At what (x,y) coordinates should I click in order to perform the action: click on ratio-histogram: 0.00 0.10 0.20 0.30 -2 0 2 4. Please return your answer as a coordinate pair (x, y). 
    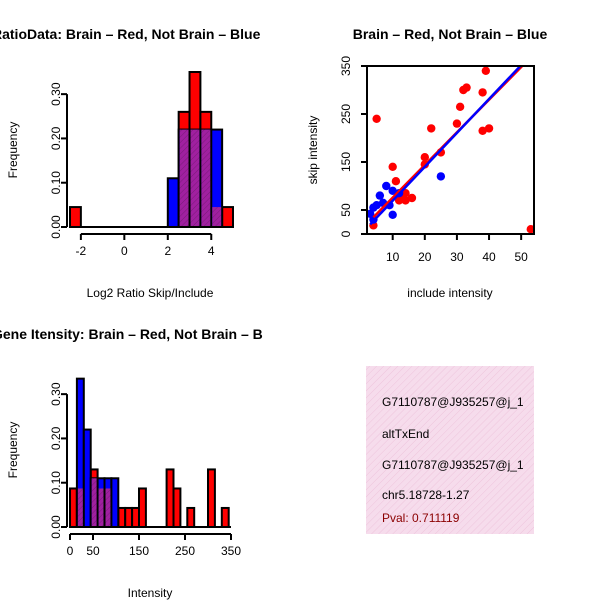
    Looking at the image, I should click on (141, 164).